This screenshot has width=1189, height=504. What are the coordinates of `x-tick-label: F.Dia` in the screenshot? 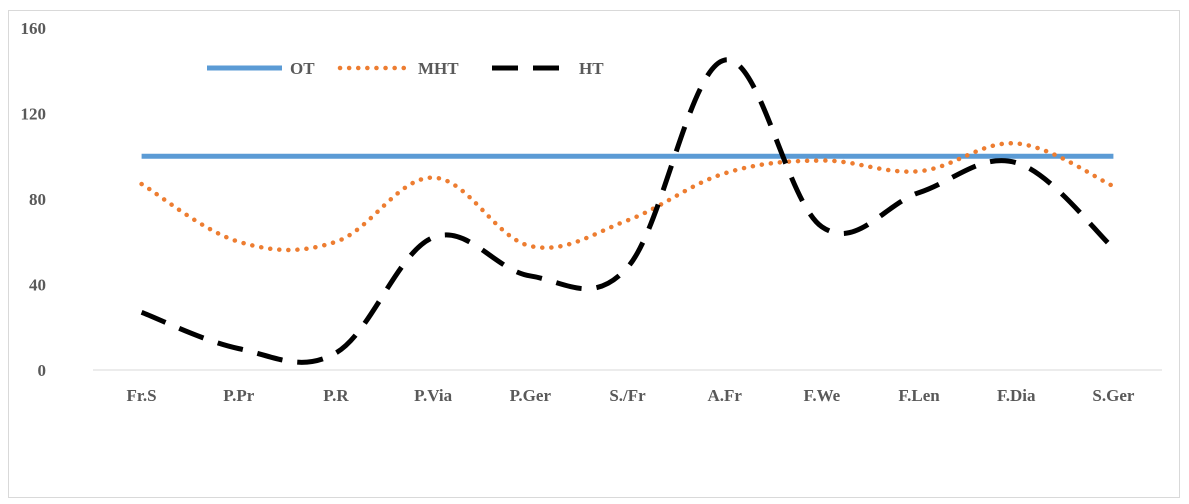 It's located at (1016, 395).